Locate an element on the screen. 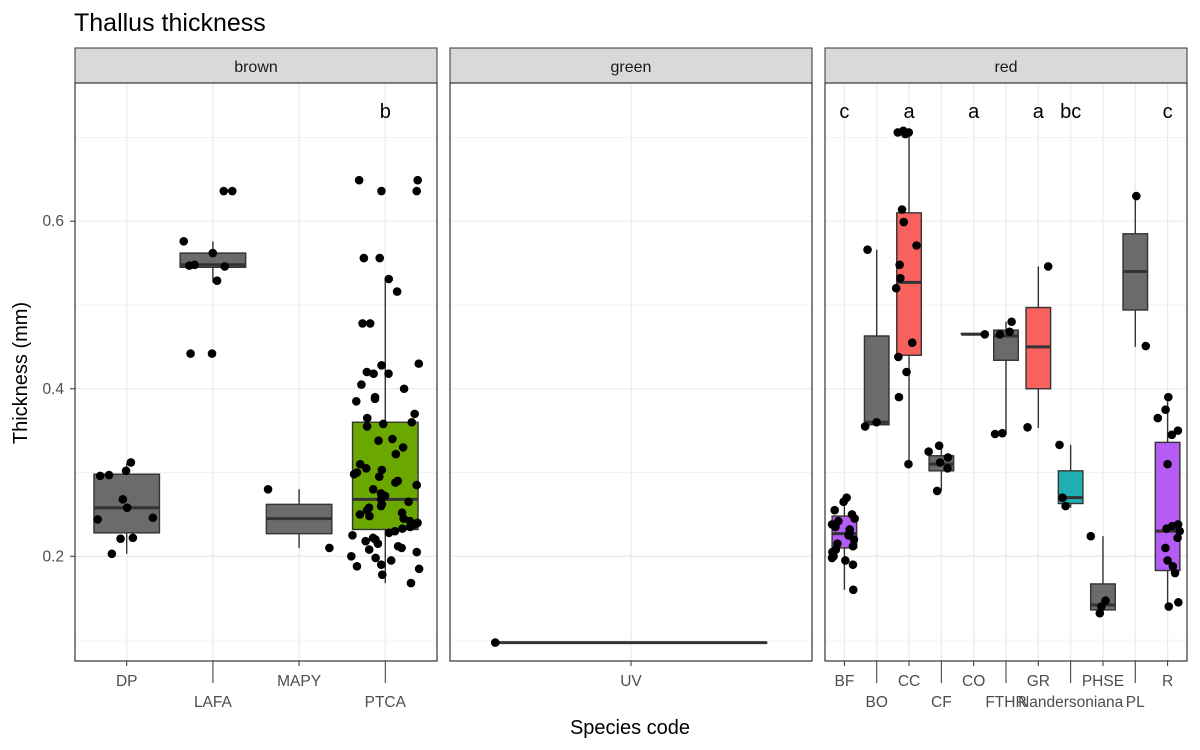 The width and height of the screenshot is (1200, 750). x-tick-label: BO is located at coordinates (877, 702).